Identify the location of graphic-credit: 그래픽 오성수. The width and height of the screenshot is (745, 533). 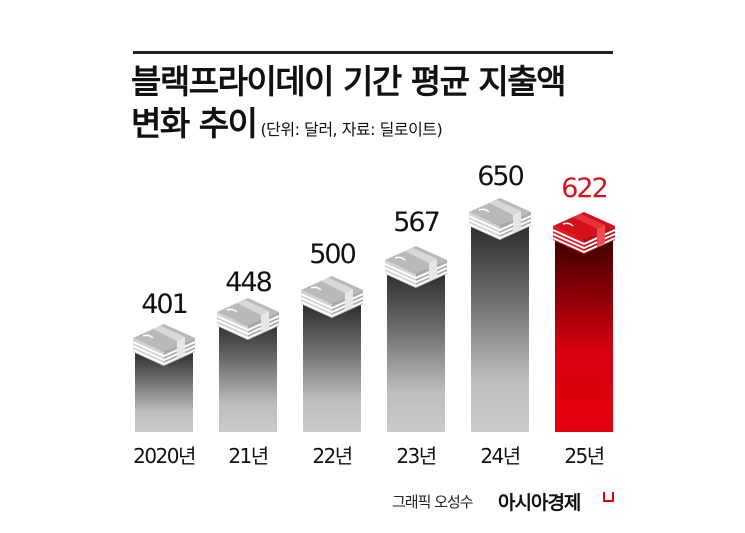
(433, 502).